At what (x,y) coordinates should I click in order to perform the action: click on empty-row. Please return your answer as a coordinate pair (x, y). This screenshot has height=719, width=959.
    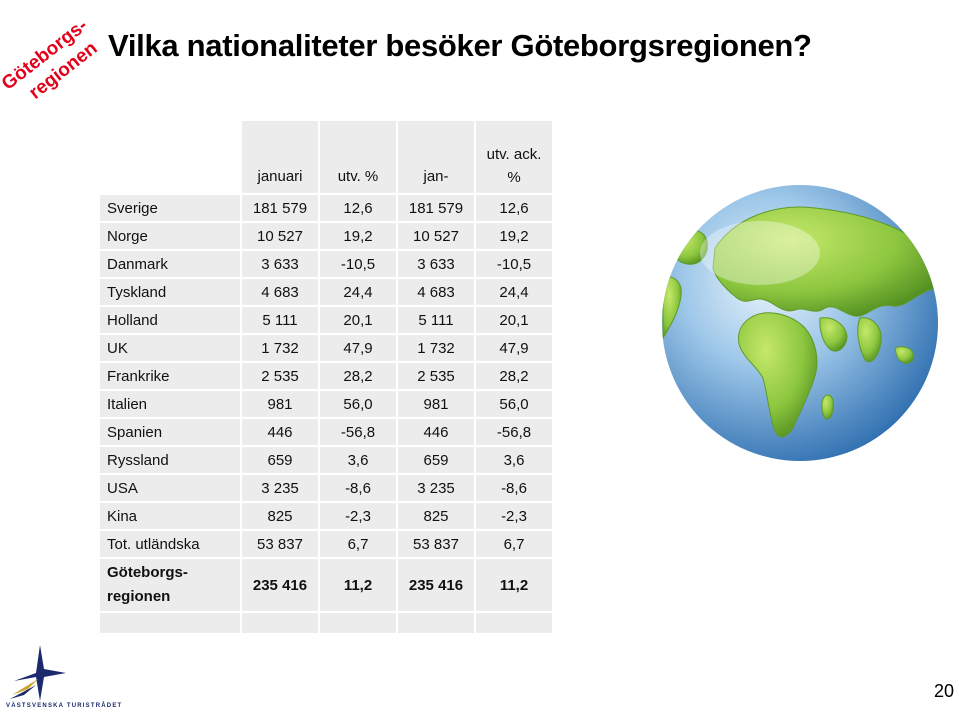
    Looking at the image, I should click on (327, 624).